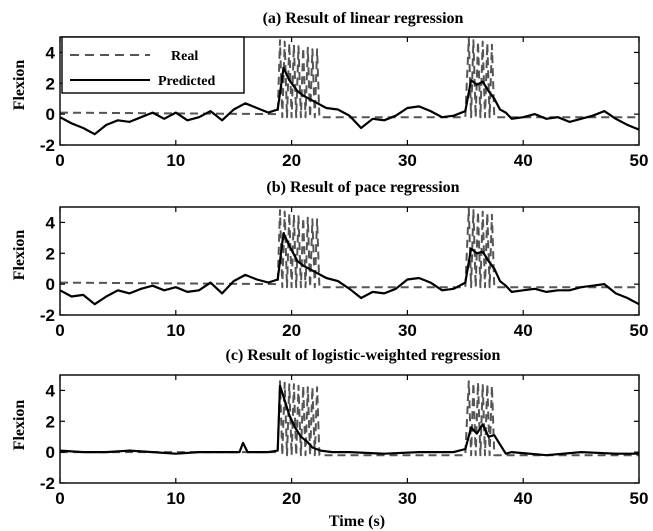 Image resolution: width=653 pixels, height=531 pixels. What do you see at coordinates (184, 56) in the screenshot?
I see `legend-real-label: Real` at bounding box center [184, 56].